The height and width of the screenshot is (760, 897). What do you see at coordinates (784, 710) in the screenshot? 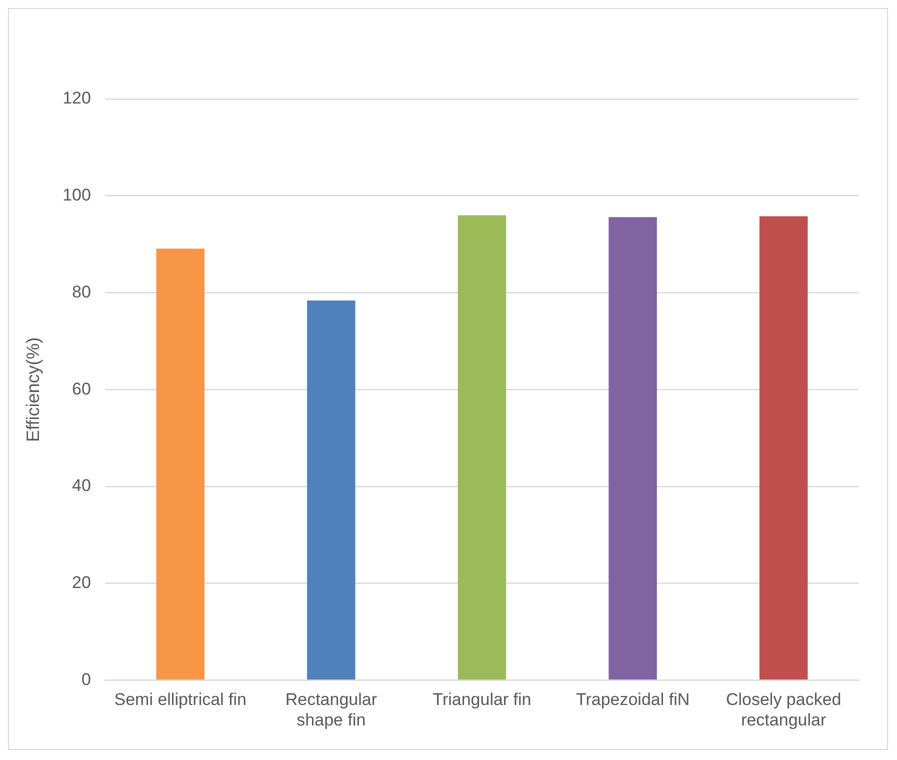
I see `x-tick-label: Closely packed rectangular` at bounding box center [784, 710].